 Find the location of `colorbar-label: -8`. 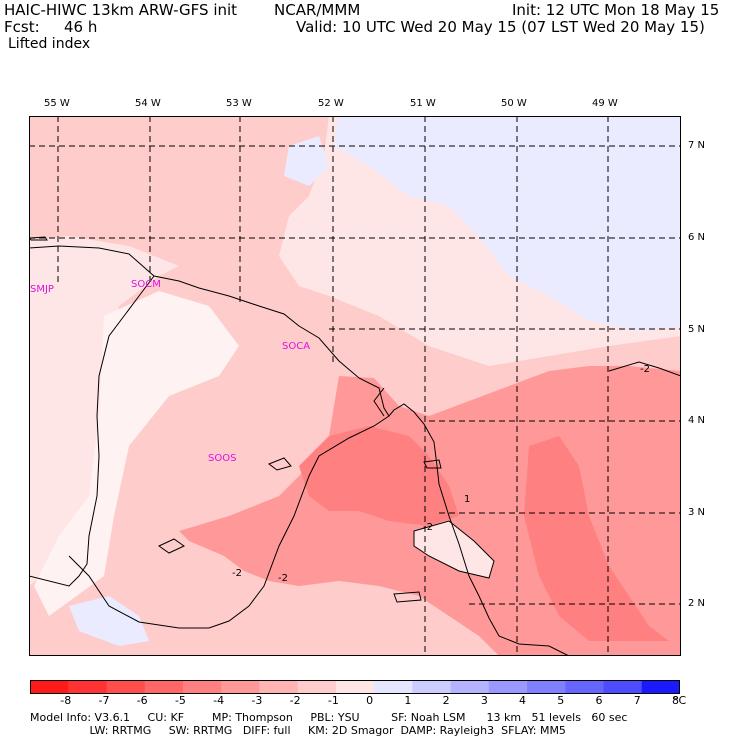

colorbar-label: -8 is located at coordinates (66, 700).